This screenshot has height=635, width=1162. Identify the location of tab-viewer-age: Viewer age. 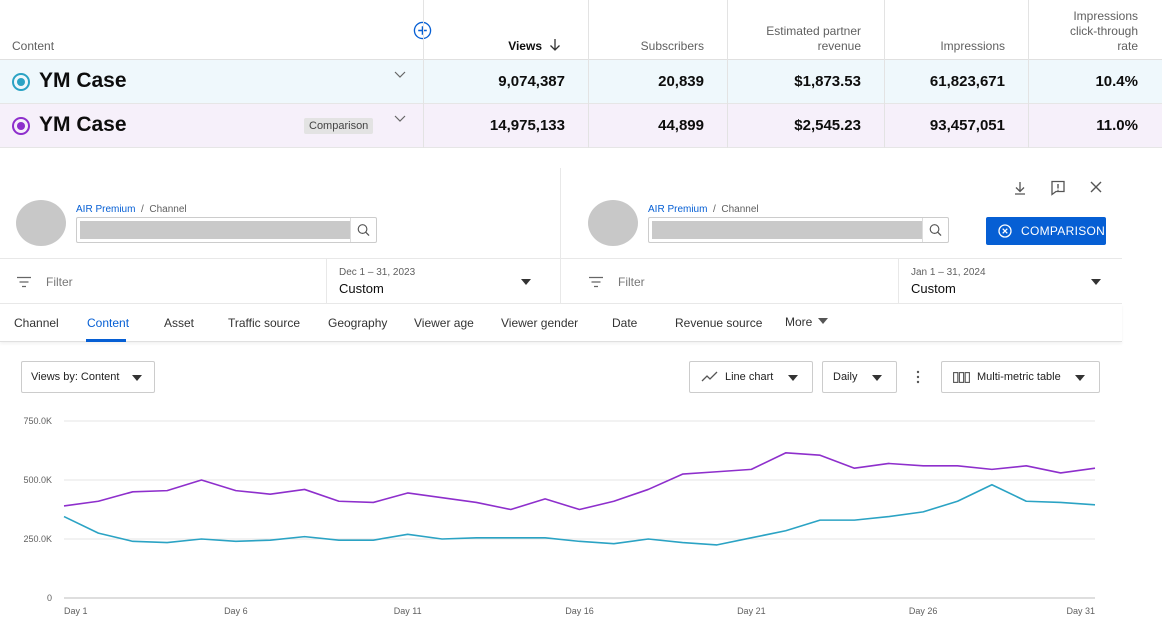
(444, 323).